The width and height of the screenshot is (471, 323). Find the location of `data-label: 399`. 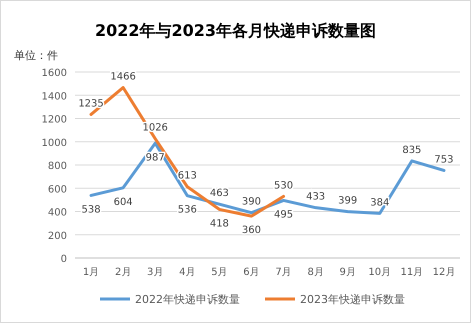

data-label: 399 is located at coordinates (348, 201).